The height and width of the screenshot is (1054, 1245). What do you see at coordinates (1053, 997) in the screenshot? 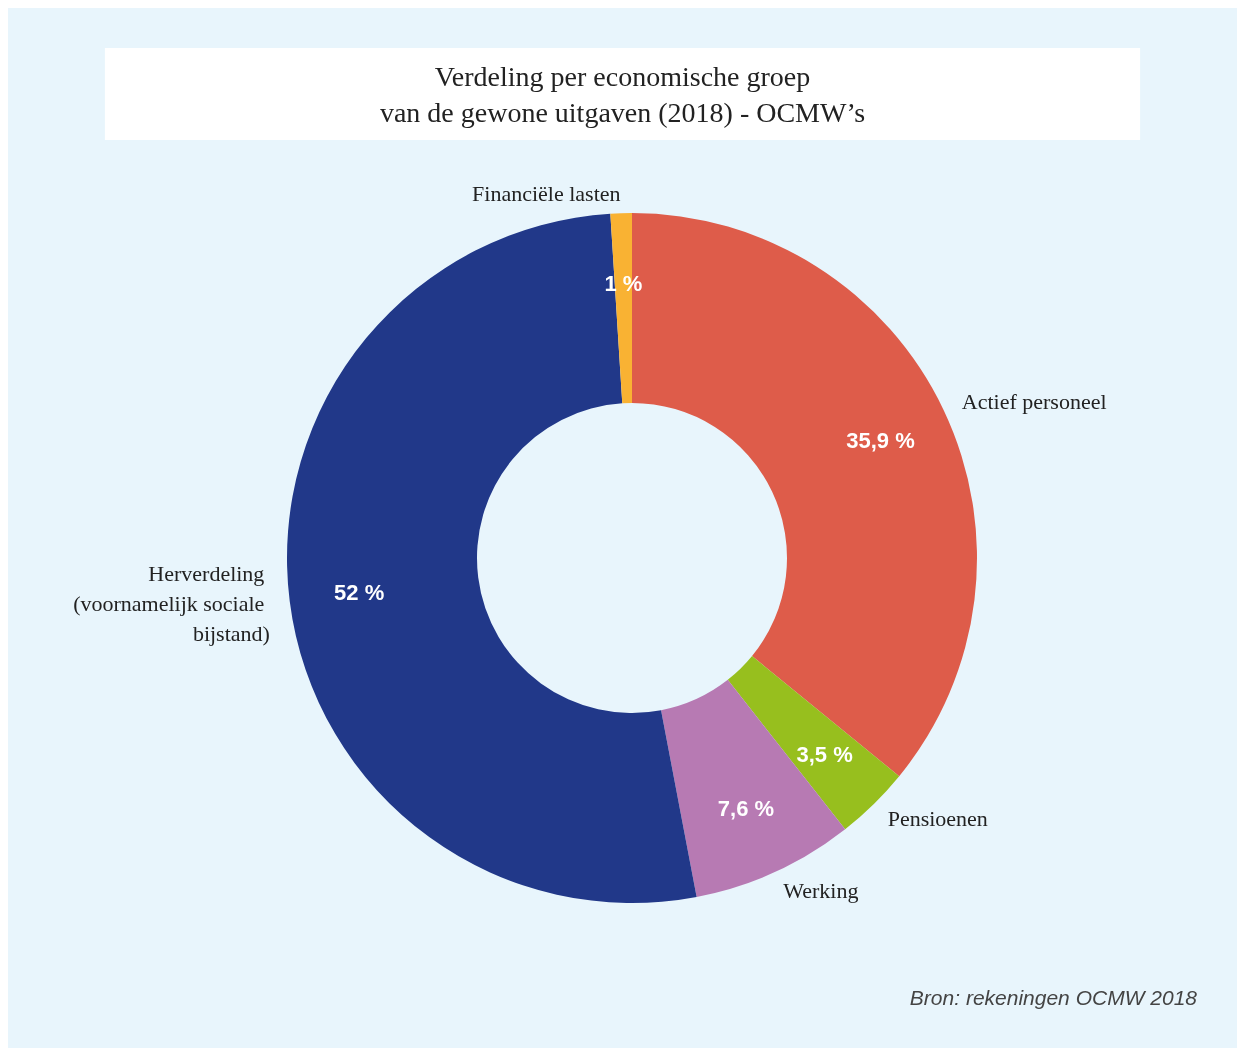
I see `text: Bron: rekeningen OCMW 2018` at bounding box center [1053, 997].